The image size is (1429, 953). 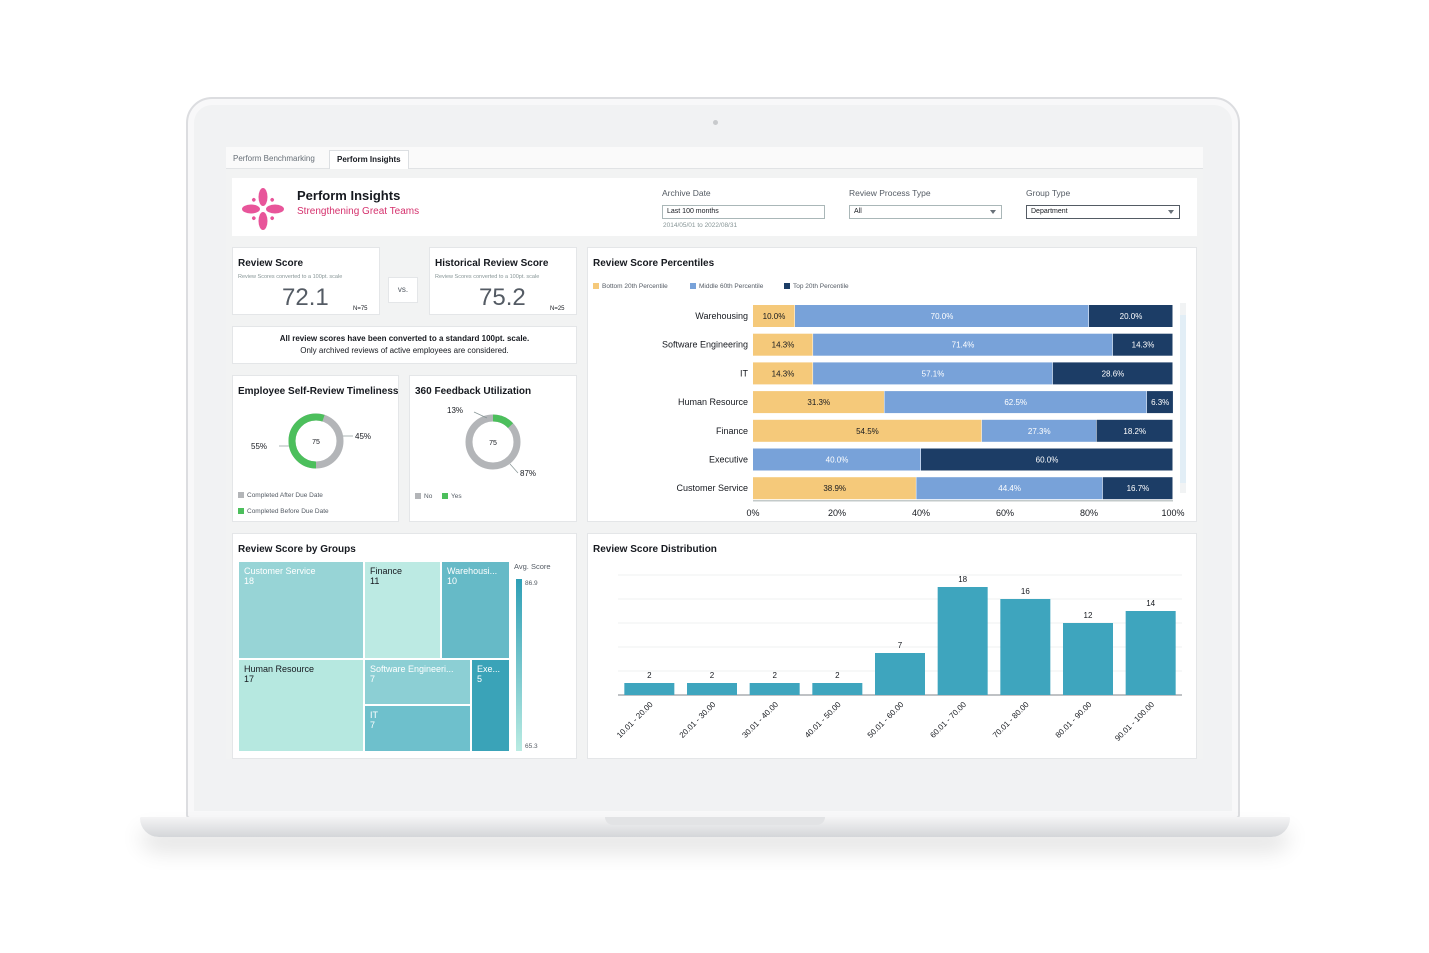 What do you see at coordinates (743, 212) in the screenshot?
I see `archive-date-input: Last 100 months` at bounding box center [743, 212].